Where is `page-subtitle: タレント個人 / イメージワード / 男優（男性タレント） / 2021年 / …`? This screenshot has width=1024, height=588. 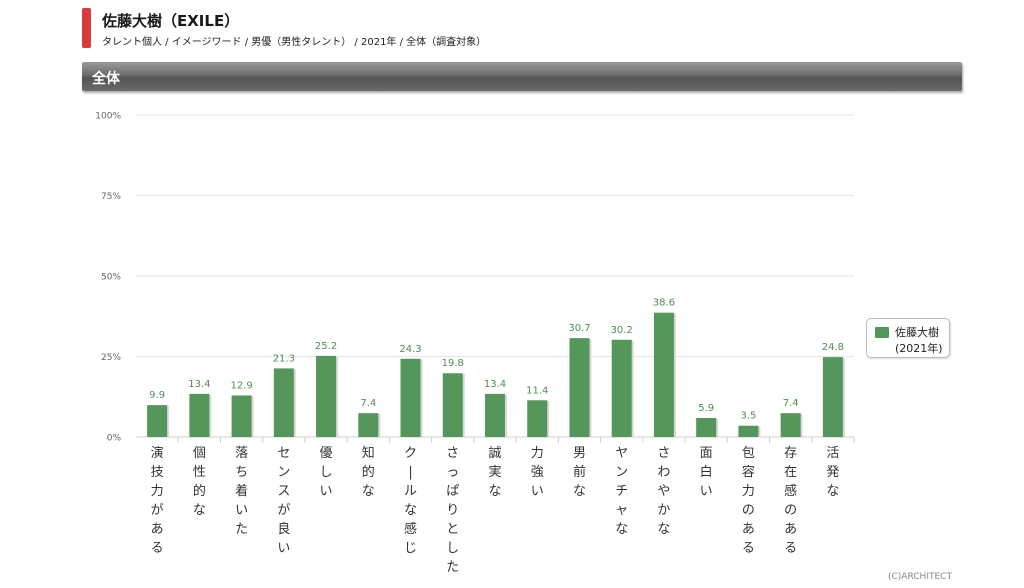
page-subtitle: タレント個人 / イメージワード / 男優（男性タレント） / 2021年 / … is located at coordinates (294, 42).